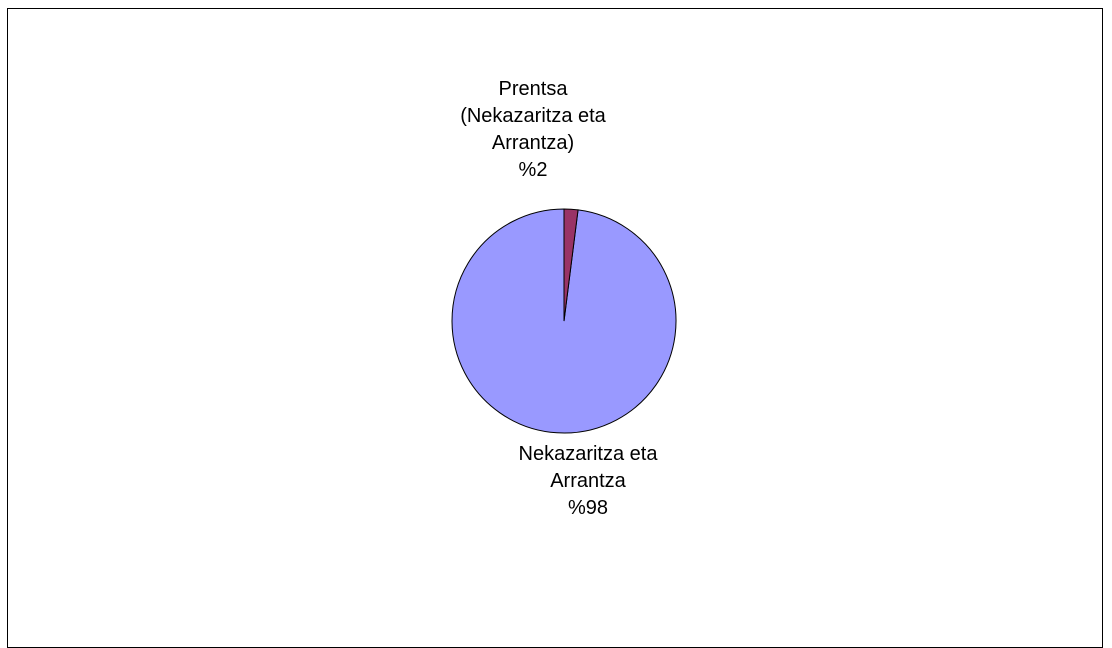 The width and height of the screenshot is (1112, 648). Describe the element at coordinates (533, 89) in the screenshot. I see `slice-label-line: Prentsa` at that location.